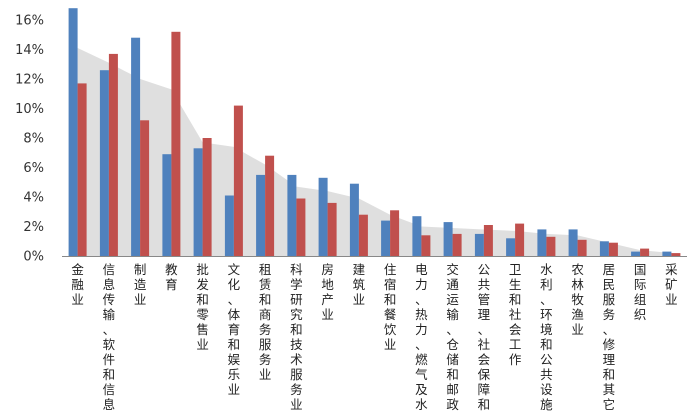 The width and height of the screenshot is (693, 416). What do you see at coordinates (33, 257) in the screenshot?
I see `y-tick-label: 0%` at bounding box center [33, 257].